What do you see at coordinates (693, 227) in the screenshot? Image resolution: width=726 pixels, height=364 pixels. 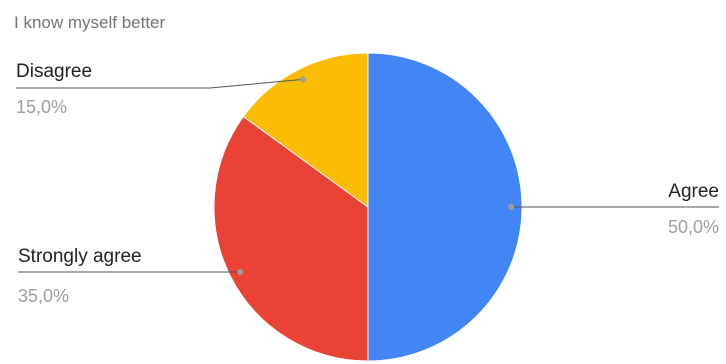 I see `slice-label-percent: 50,0%` at bounding box center [693, 227].